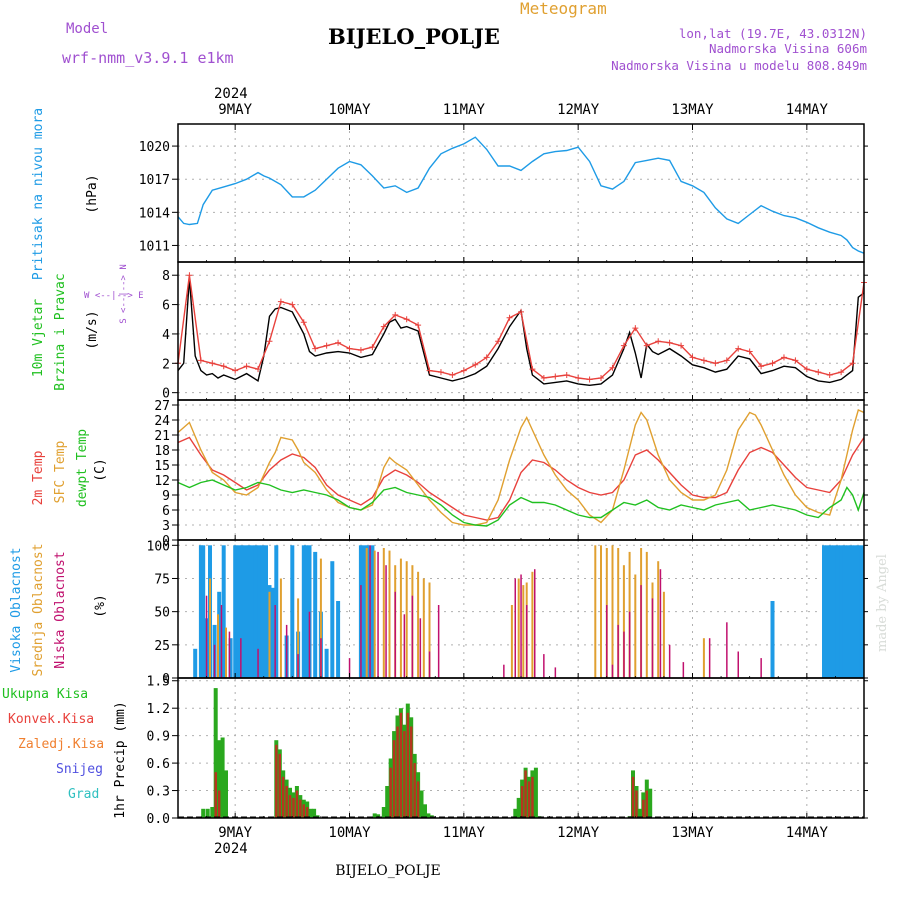 This screenshot has height=900, width=900. Describe the element at coordinates (166, 394) in the screenshot. I see `y-tick-label: 0` at that location.